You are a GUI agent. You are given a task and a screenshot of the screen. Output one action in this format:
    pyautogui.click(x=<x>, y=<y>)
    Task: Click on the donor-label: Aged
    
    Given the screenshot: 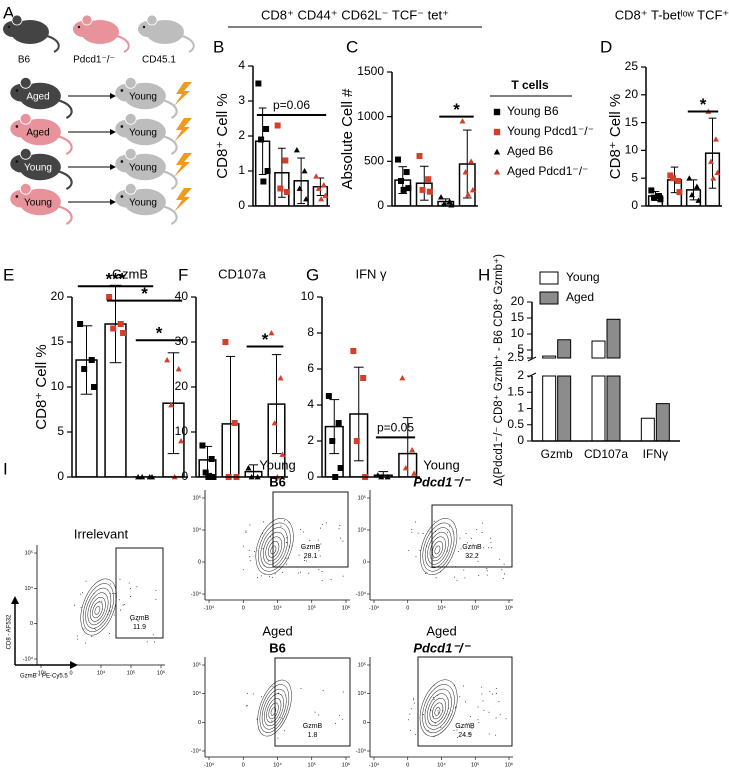 What is the action you would take?
    pyautogui.click(x=37, y=133)
    